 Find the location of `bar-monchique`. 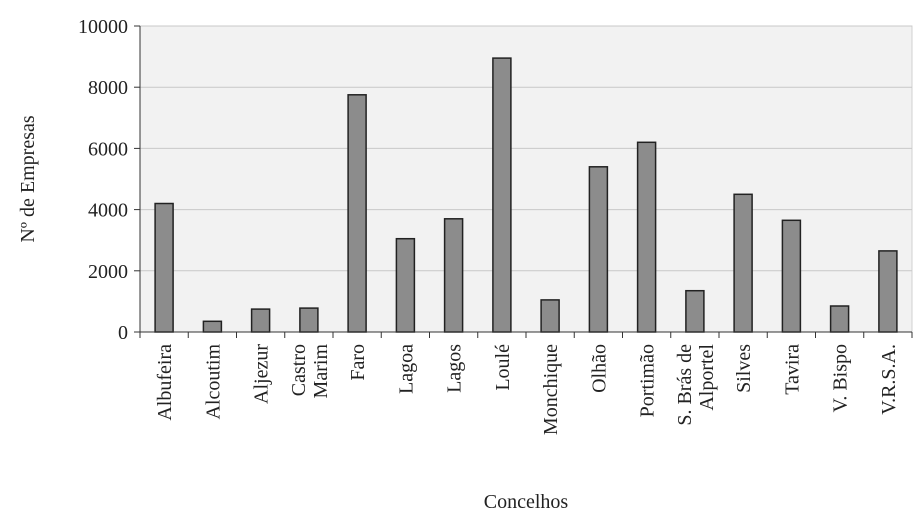

bar-monchique is located at coordinates (550, 316).